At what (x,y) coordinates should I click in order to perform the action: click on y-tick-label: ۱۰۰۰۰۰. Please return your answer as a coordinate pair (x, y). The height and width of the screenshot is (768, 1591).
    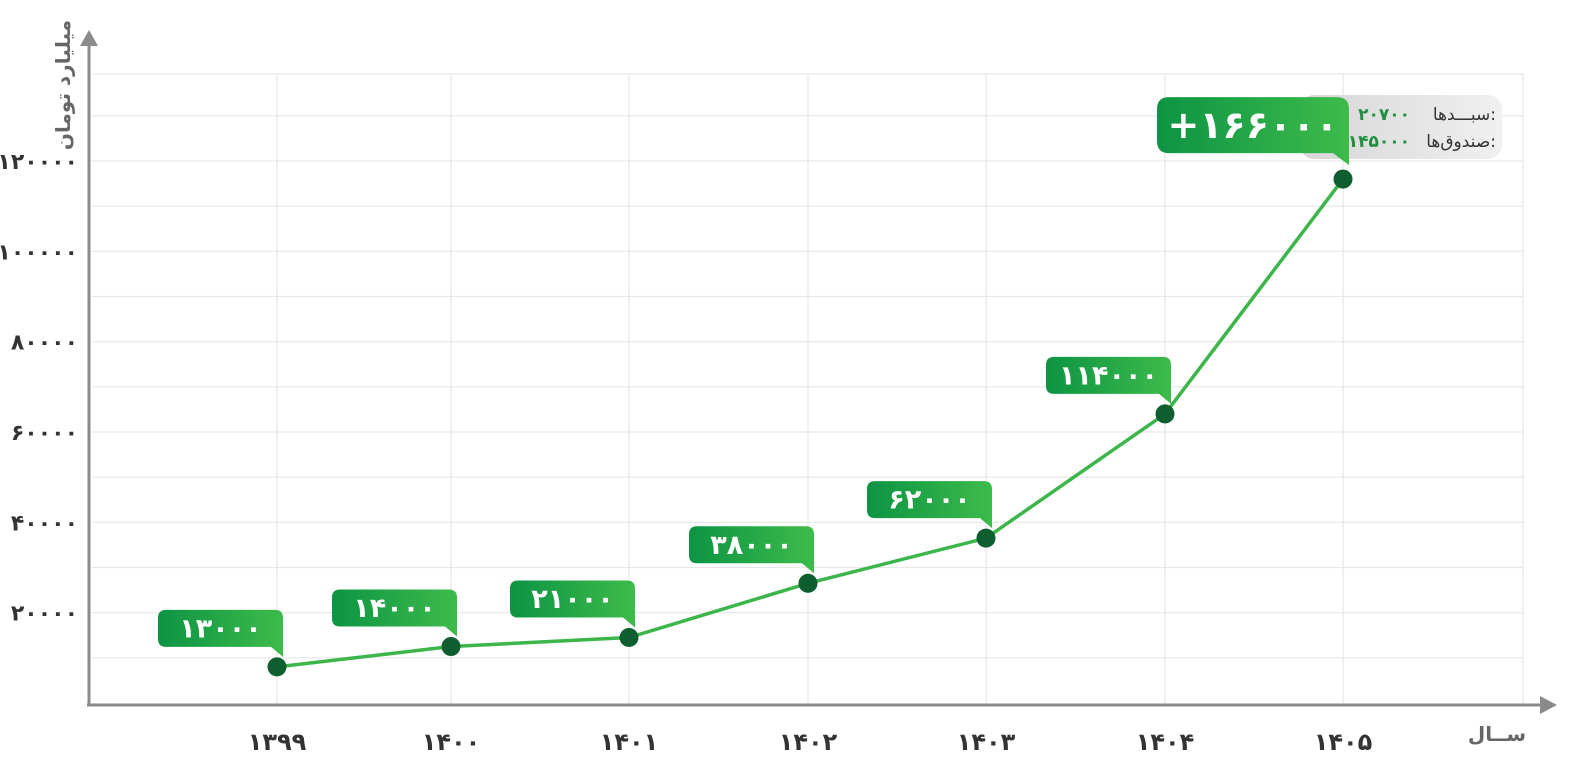
    Looking at the image, I should click on (39, 252).